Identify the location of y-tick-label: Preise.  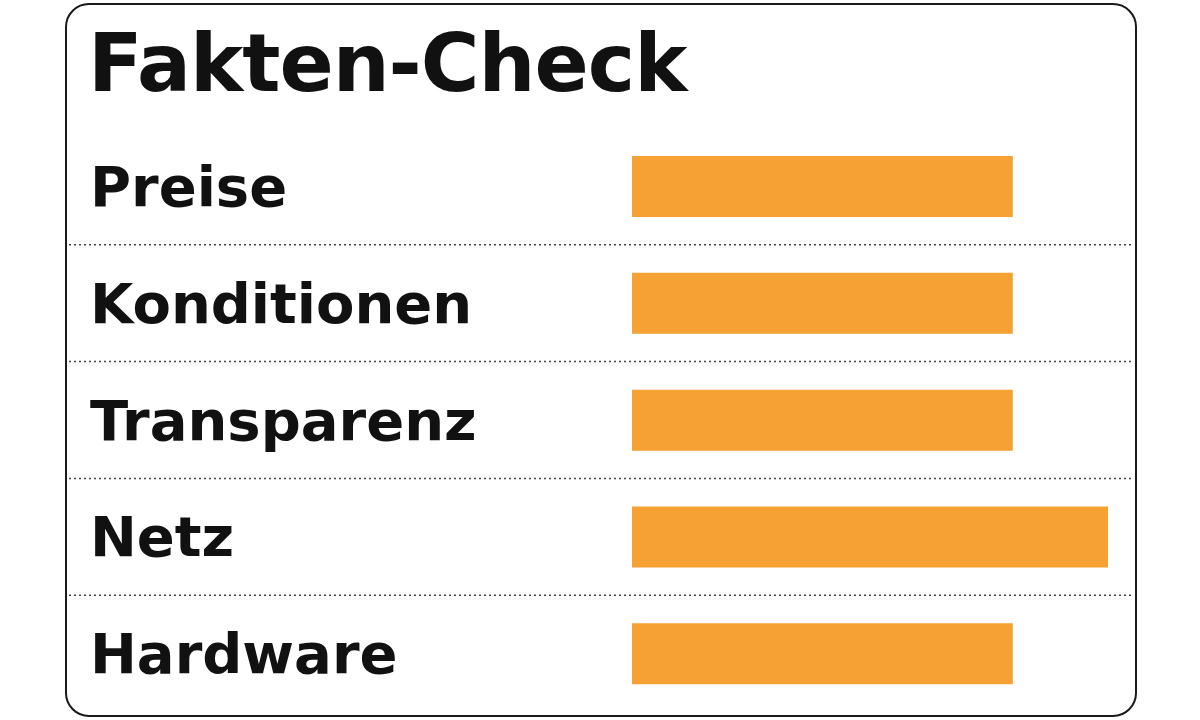
(189, 186).